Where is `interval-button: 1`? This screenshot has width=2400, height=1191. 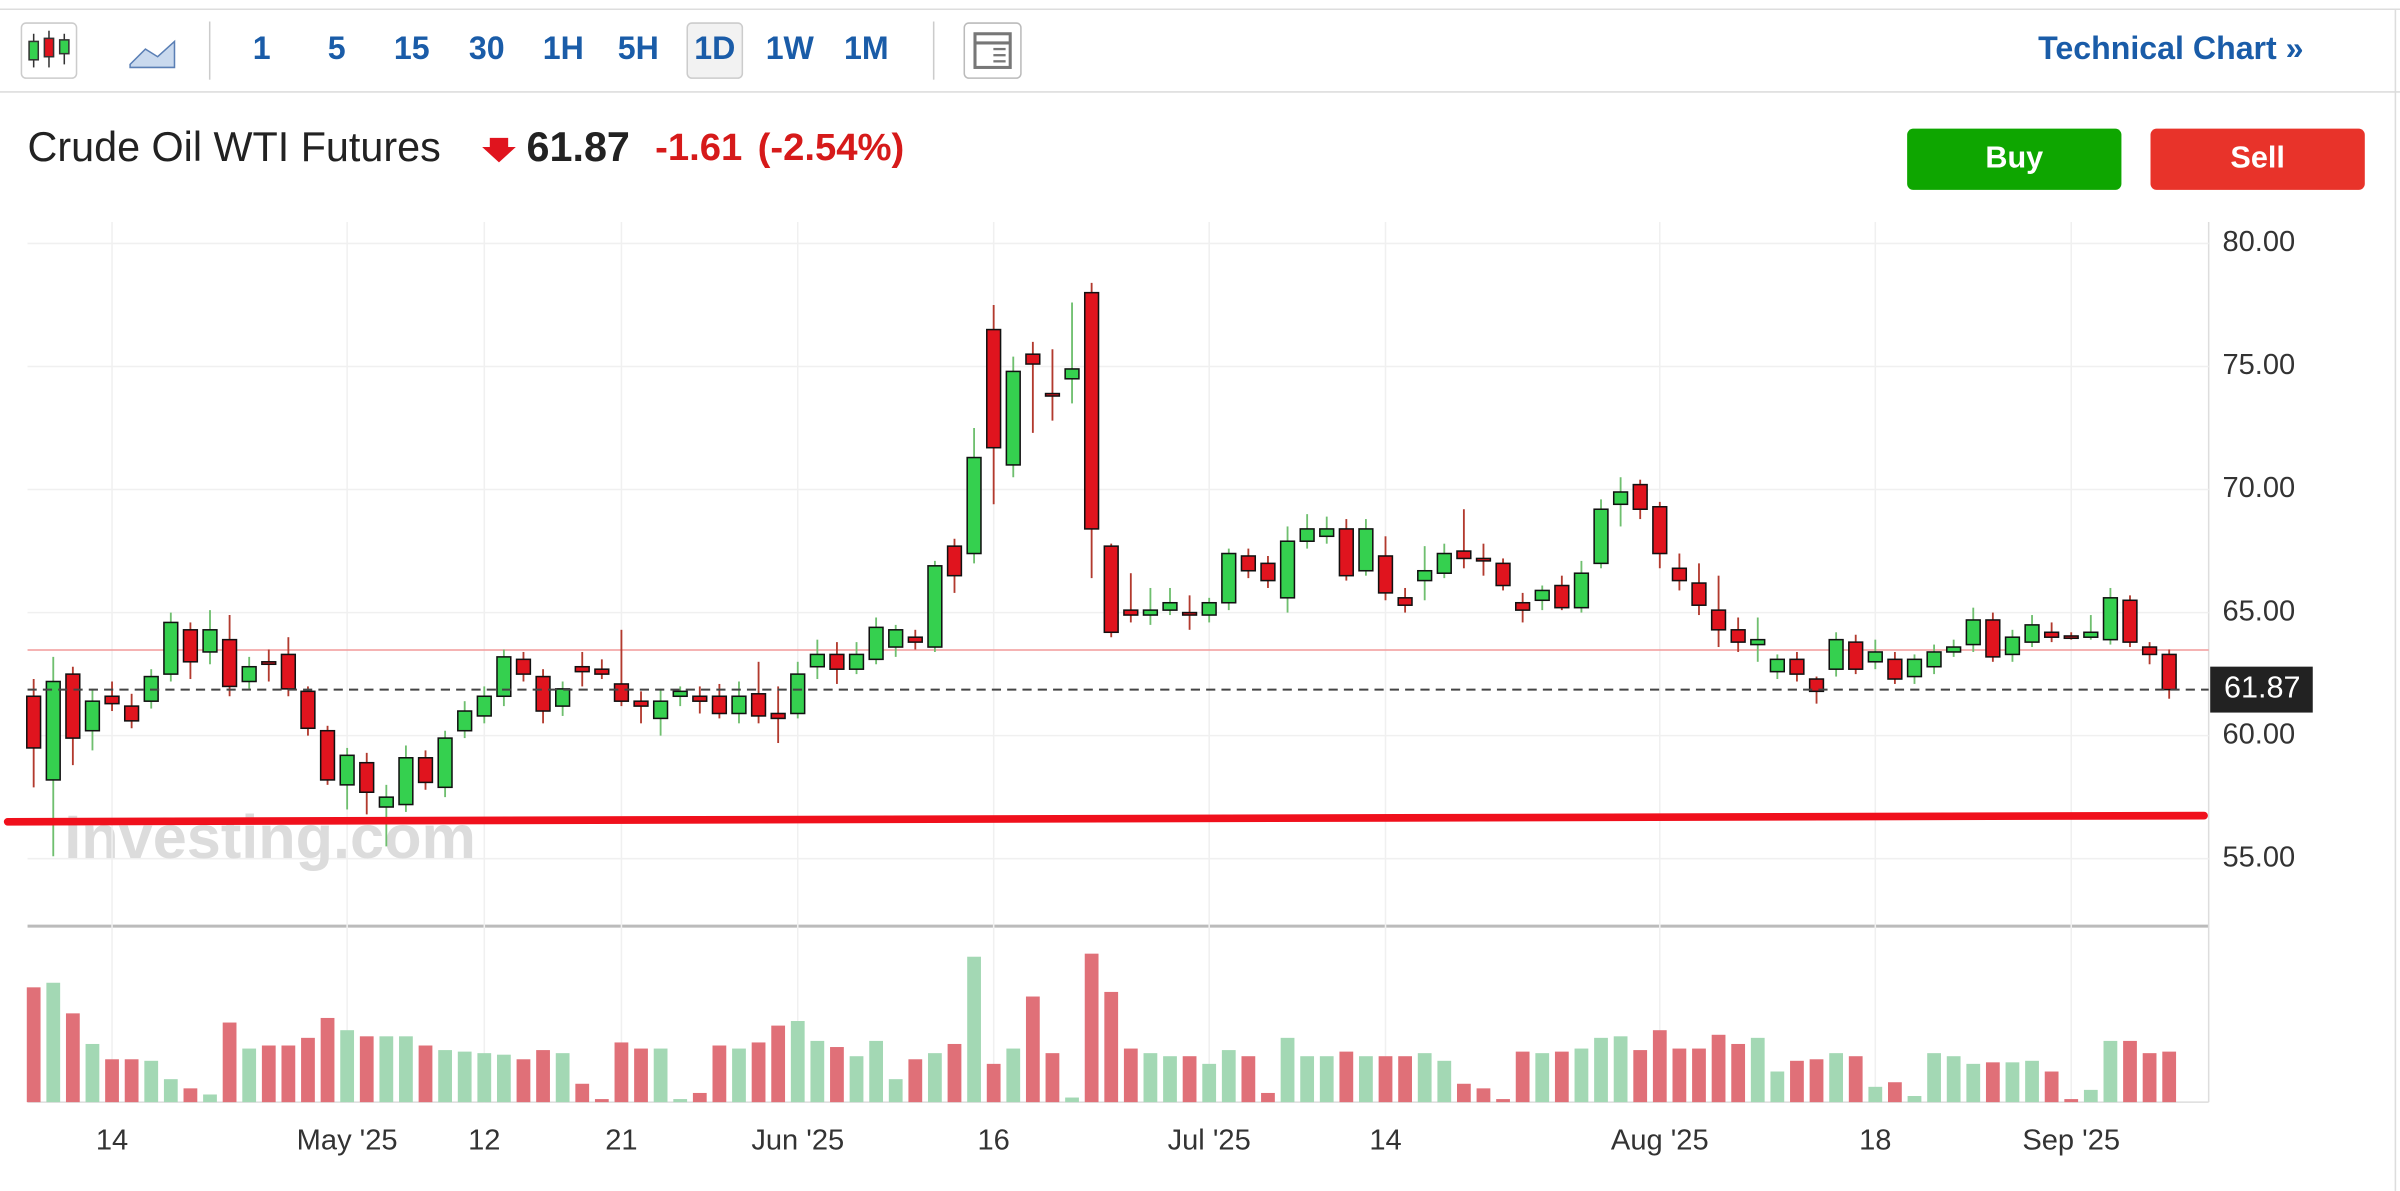 interval-button: 1 is located at coordinates (262, 48).